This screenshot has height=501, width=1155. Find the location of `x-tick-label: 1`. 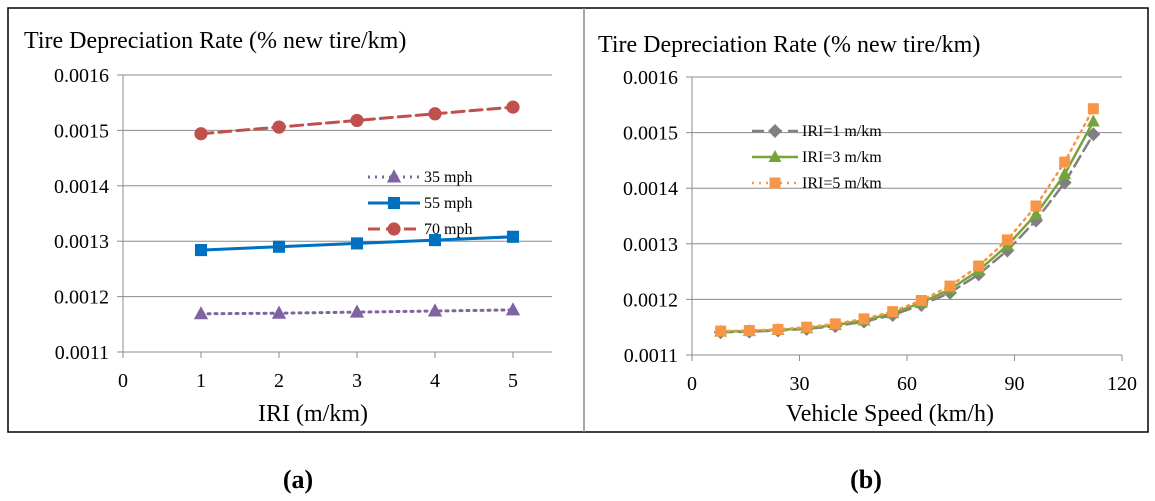

x-tick-label: 1 is located at coordinates (201, 381).